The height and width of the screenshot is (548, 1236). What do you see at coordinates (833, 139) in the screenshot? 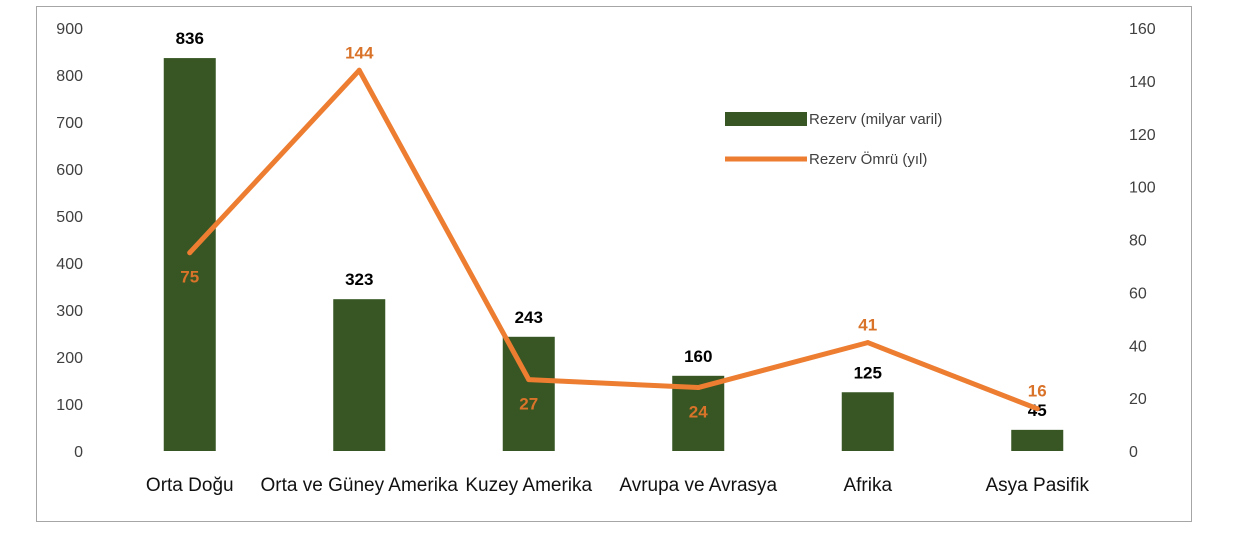
I see `legend: Rezerv (milyar varil) Rezerv Ömrü (yıl)` at bounding box center [833, 139].